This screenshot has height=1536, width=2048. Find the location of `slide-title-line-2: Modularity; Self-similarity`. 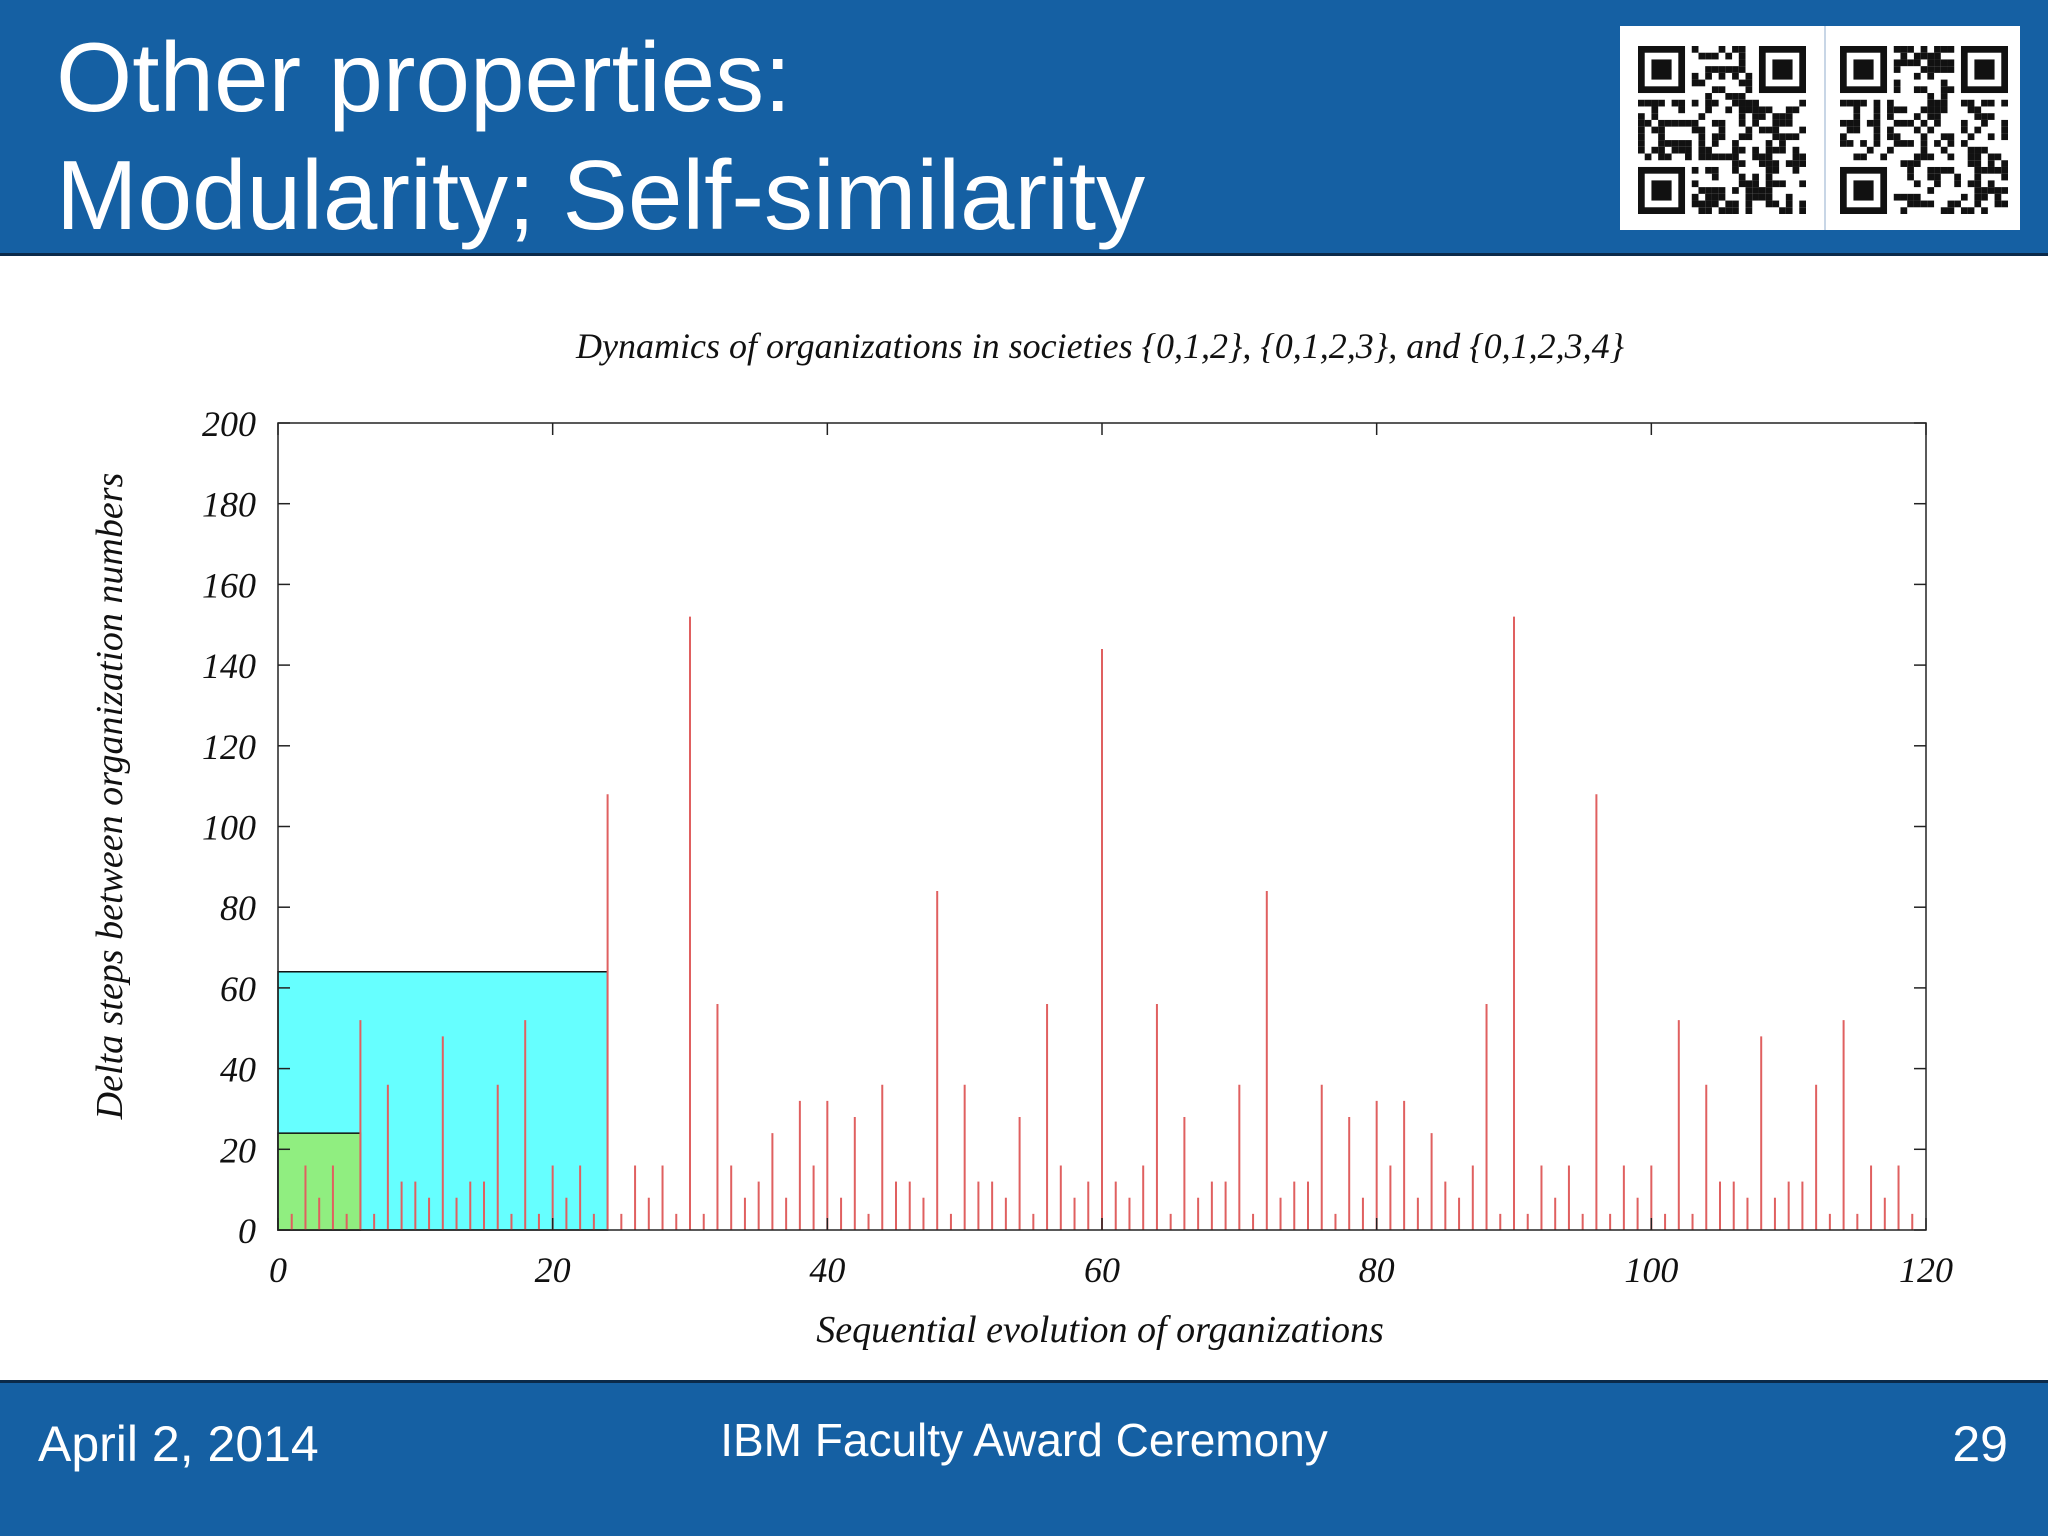

slide-title-line-2: Modularity; Self-similarity is located at coordinates (601, 195).